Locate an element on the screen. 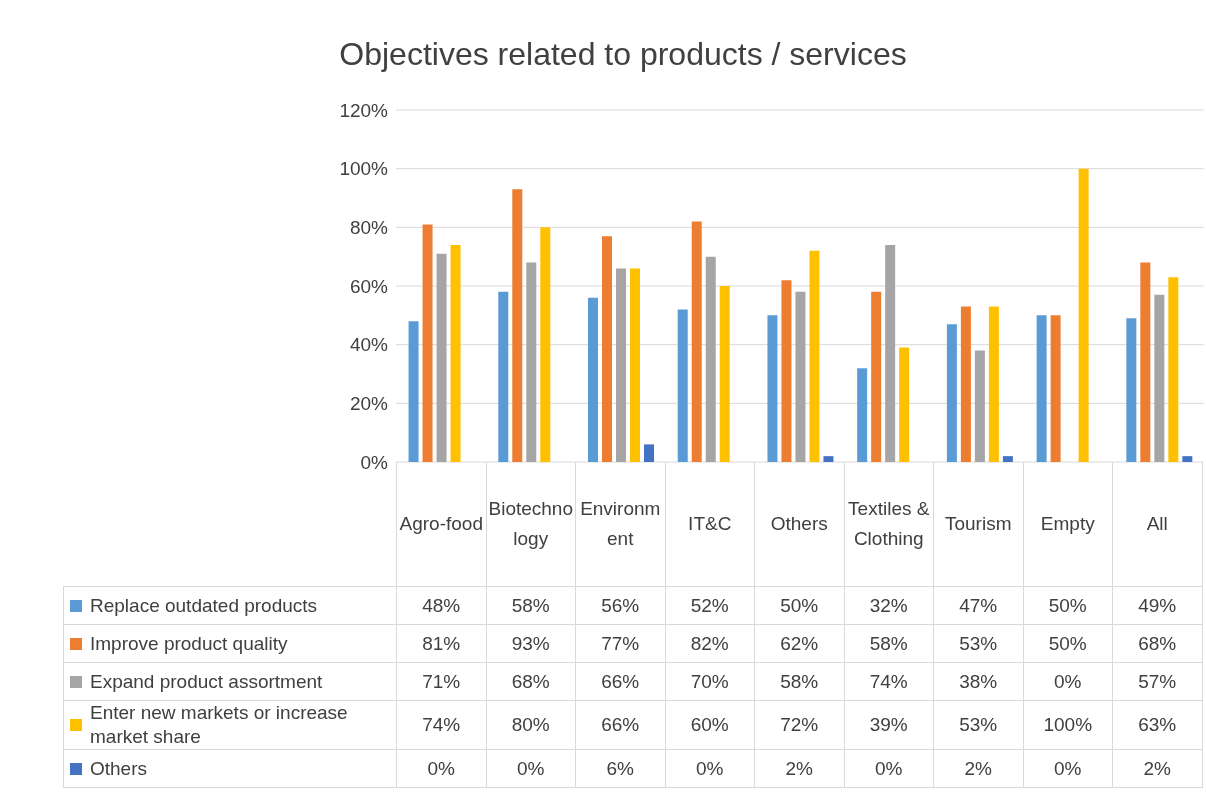 The width and height of the screenshot is (1206, 805). y-tick-label: 20% is located at coordinates (369, 404).